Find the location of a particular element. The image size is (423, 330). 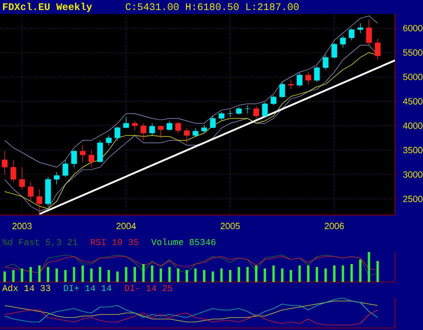

y-tick-label: 6000 is located at coordinates (412, 28).